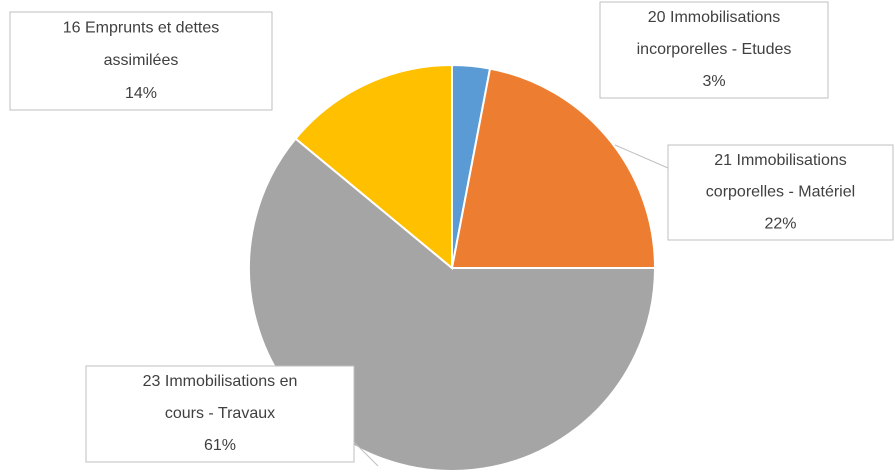 This screenshot has width=895, height=472. What do you see at coordinates (713, 81) in the screenshot?
I see `slice-percent: 3%` at bounding box center [713, 81].